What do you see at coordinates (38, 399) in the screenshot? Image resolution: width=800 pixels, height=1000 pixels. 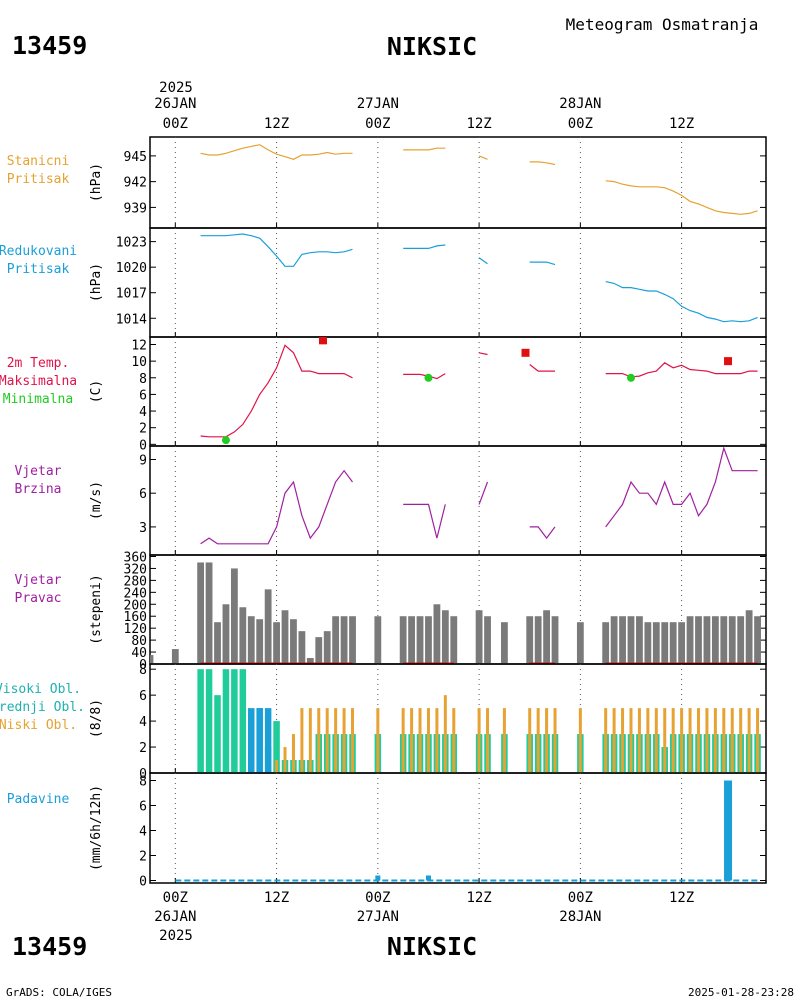 I see `panel-label: Minimalna` at bounding box center [38, 399].